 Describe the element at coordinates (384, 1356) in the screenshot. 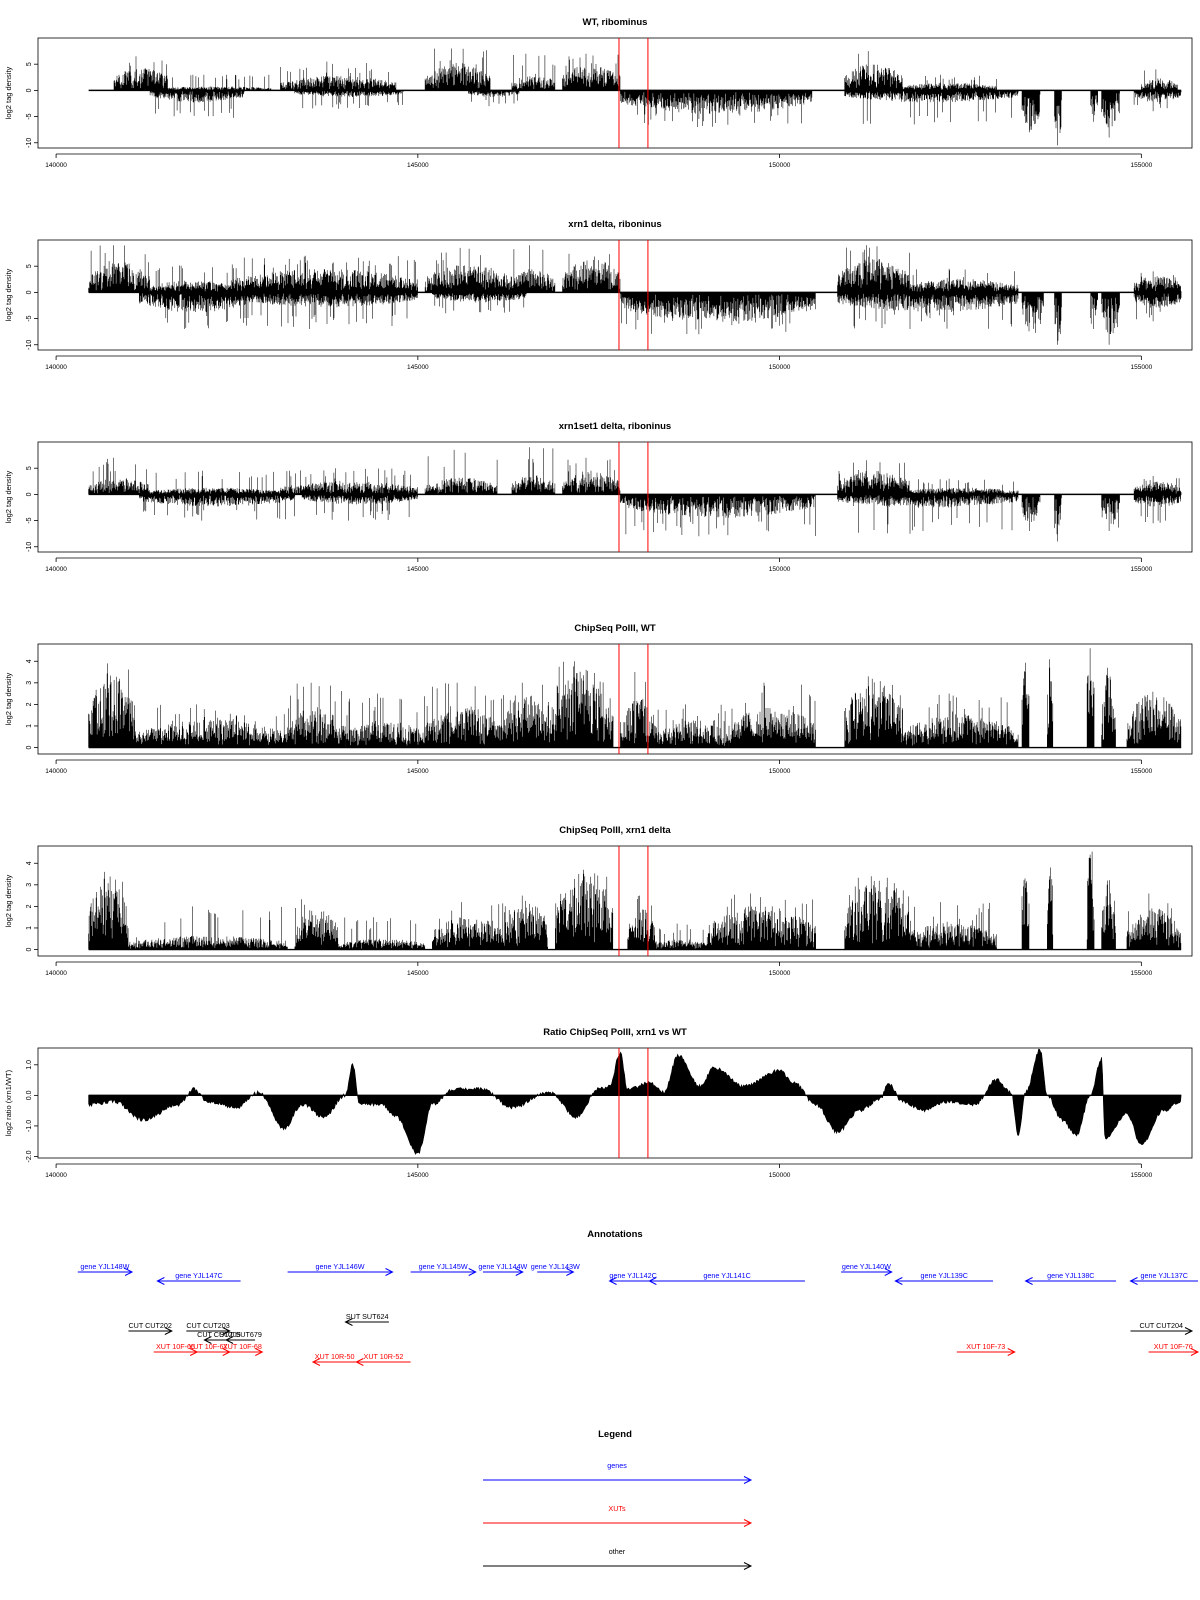

I see `feature-label: XUT 10R-52` at that location.